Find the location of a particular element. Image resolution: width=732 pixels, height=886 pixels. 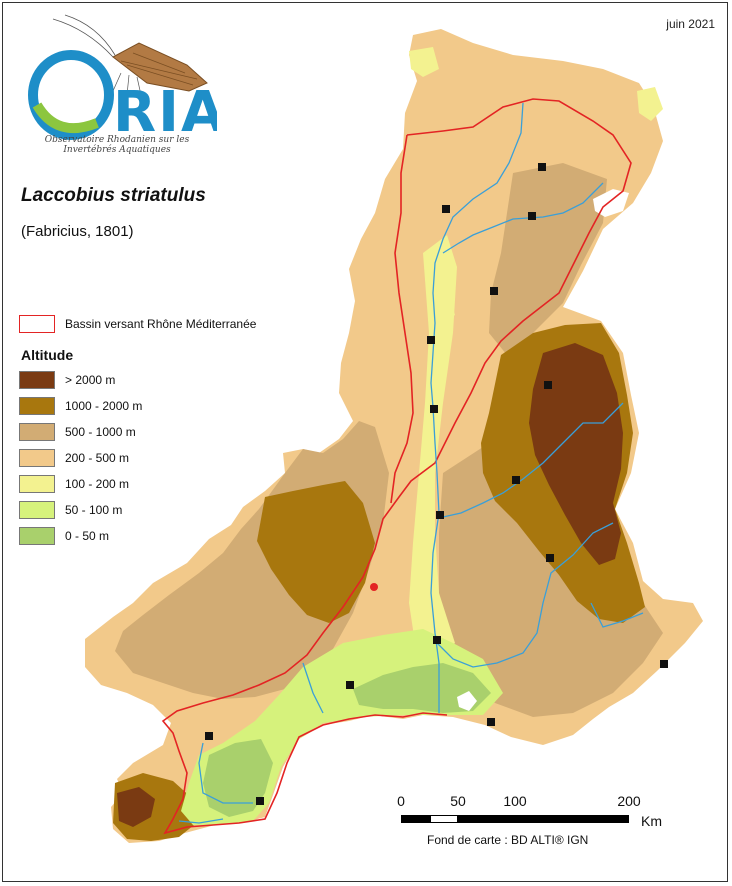

altitude-label: 500 - 1000 m is located at coordinates (100, 432).